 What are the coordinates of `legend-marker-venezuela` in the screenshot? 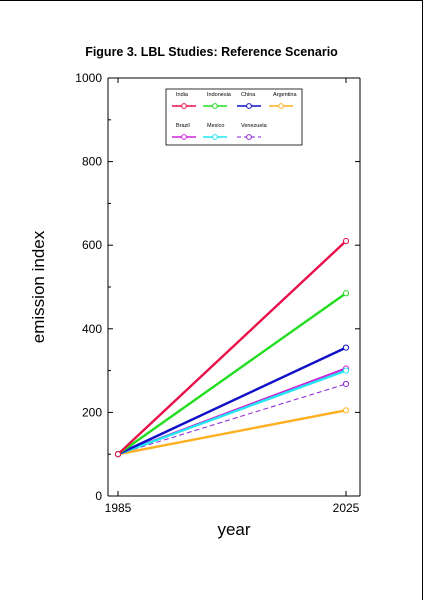 It's located at (249, 137).